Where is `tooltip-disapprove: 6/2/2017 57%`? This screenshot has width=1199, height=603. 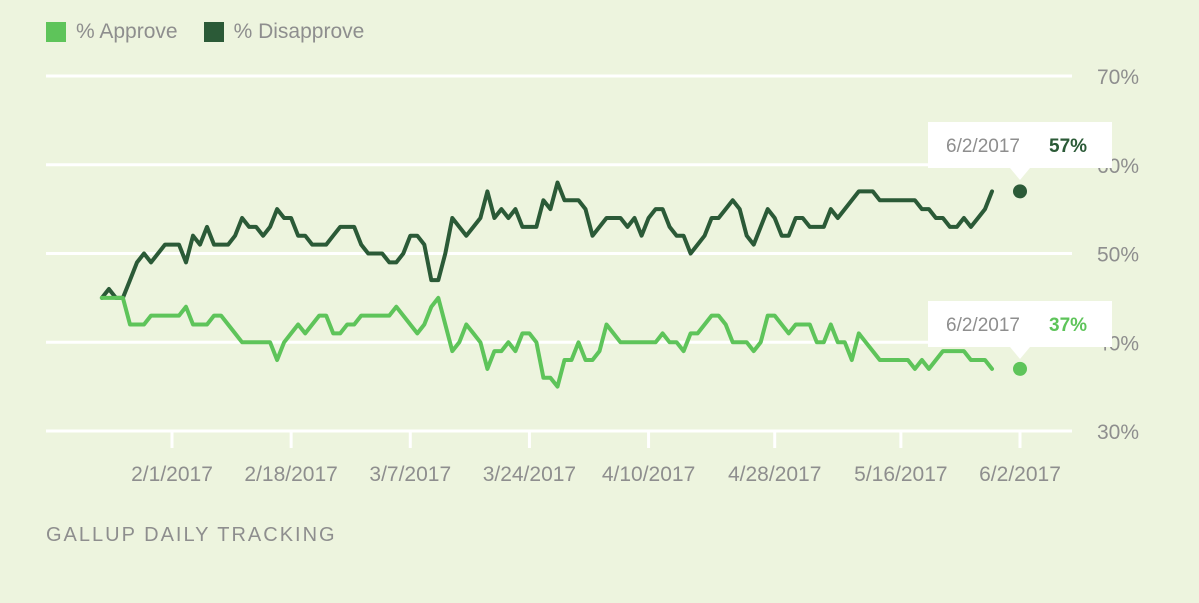
tooltip-disapprove: 6/2/2017 57% is located at coordinates (1020, 151).